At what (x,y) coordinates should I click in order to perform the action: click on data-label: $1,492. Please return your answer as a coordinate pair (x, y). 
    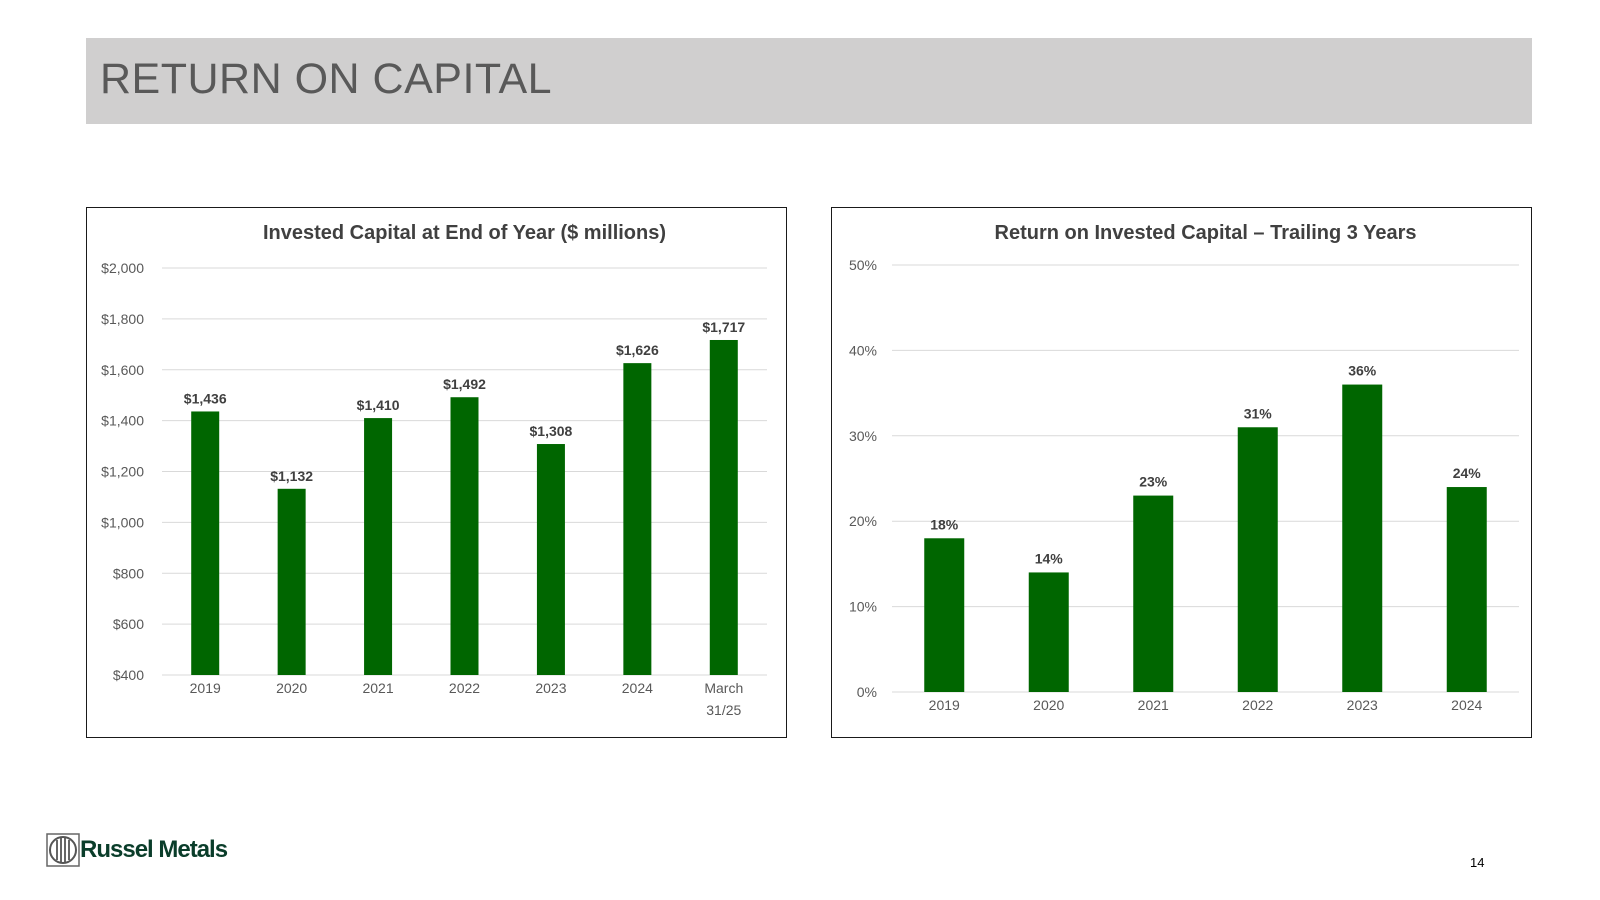
    Looking at the image, I should click on (464, 384).